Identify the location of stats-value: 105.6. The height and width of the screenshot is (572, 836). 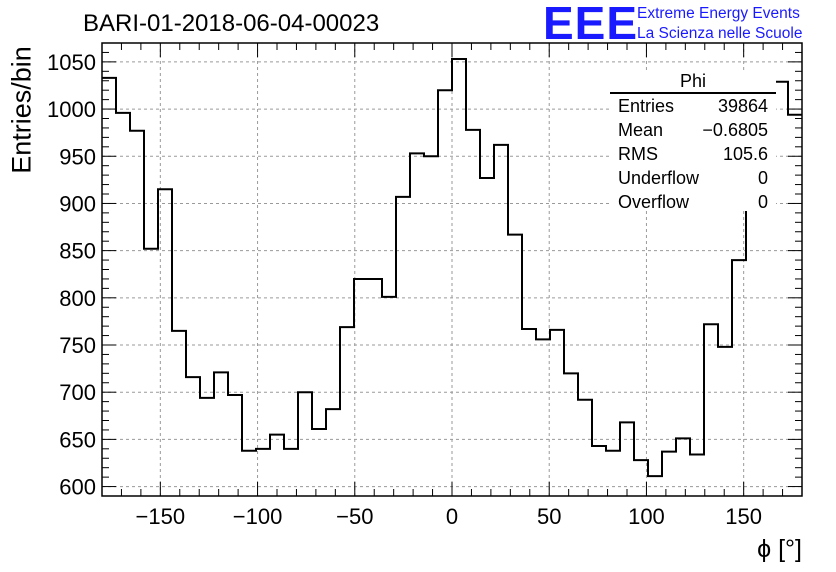
(745, 154).